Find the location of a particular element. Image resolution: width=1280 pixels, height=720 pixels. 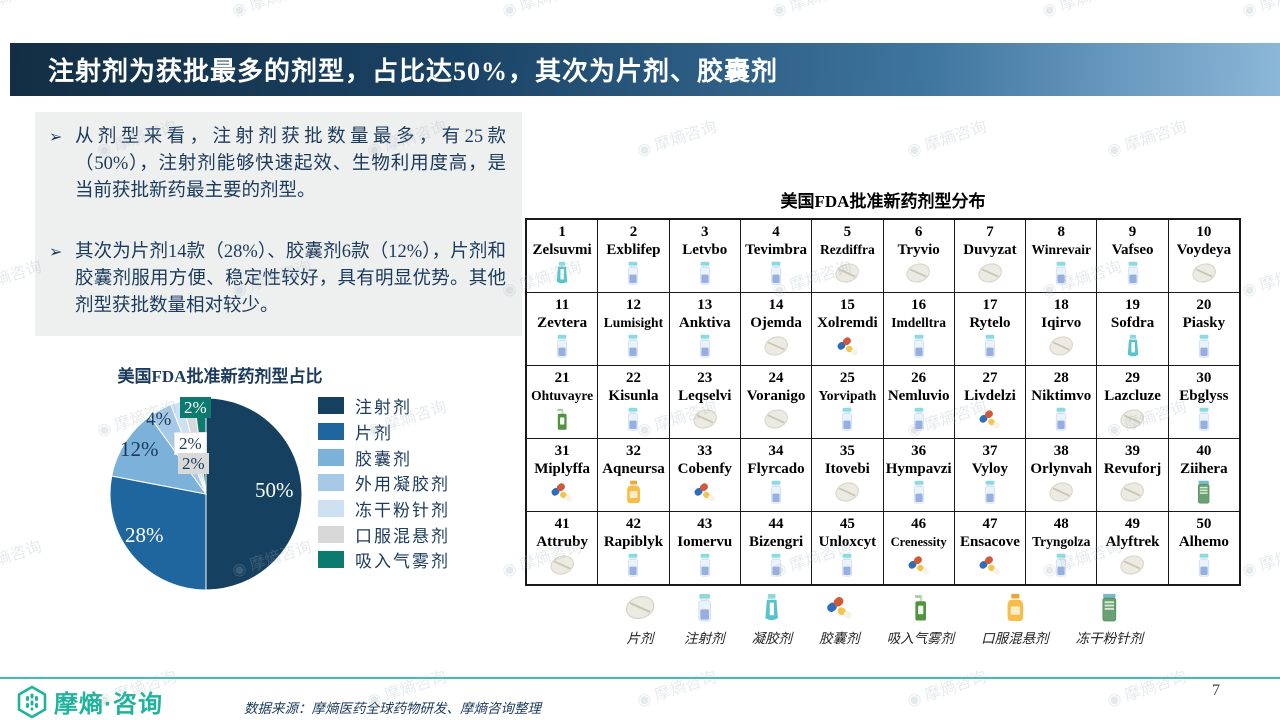

drug-cell-Ohtuvayre: 21 Ohtuvayre is located at coordinates (562, 402).